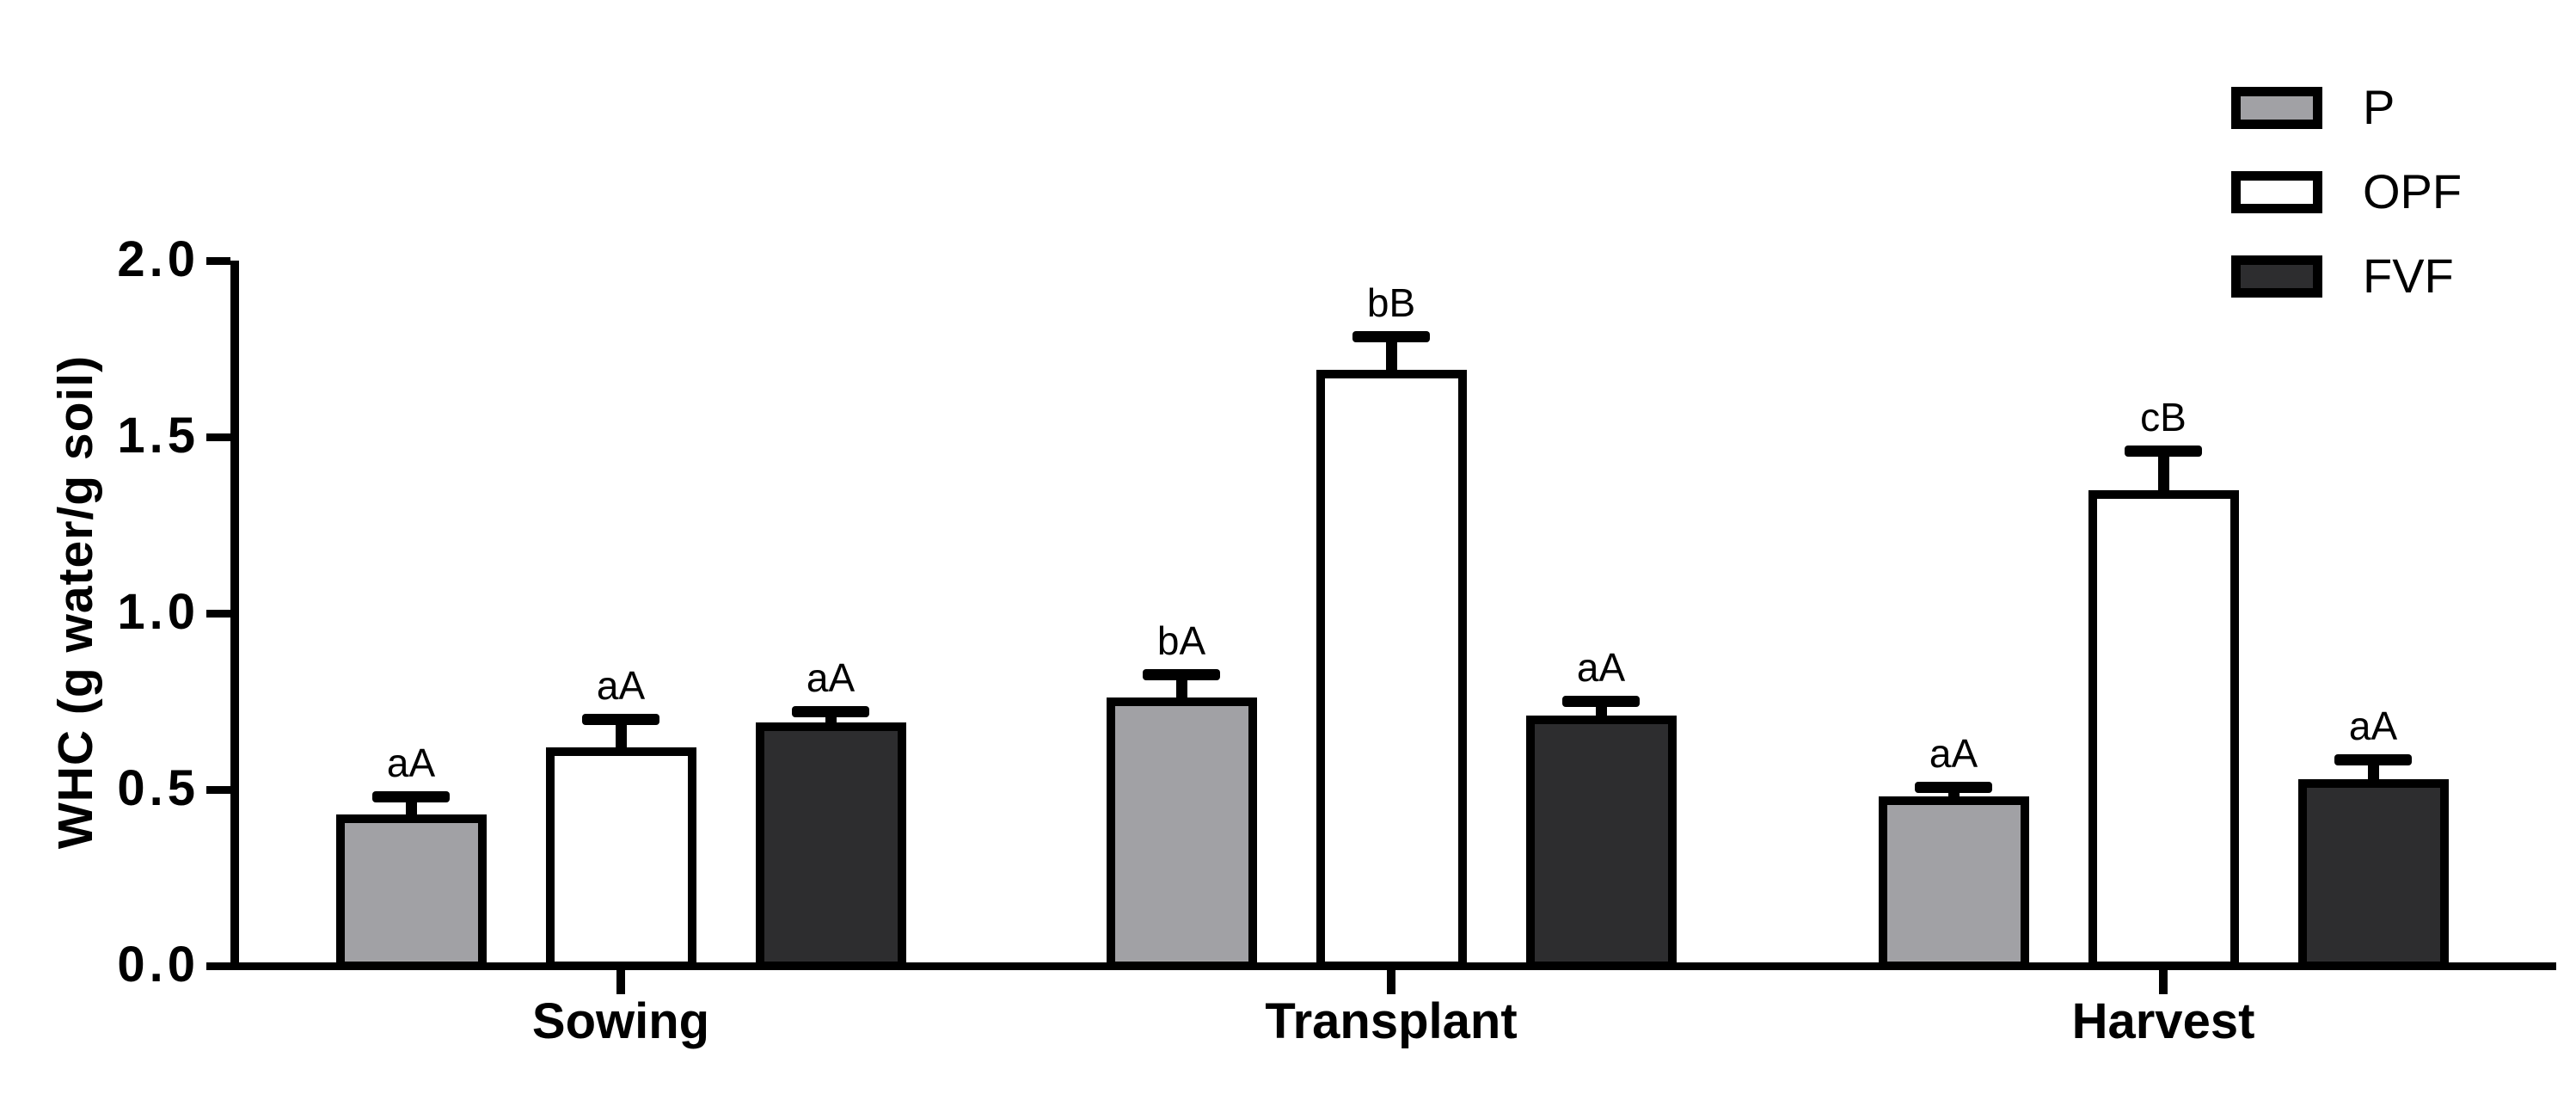  What do you see at coordinates (2276, 276) in the screenshot?
I see `legend-swatch-fvf` at bounding box center [2276, 276].